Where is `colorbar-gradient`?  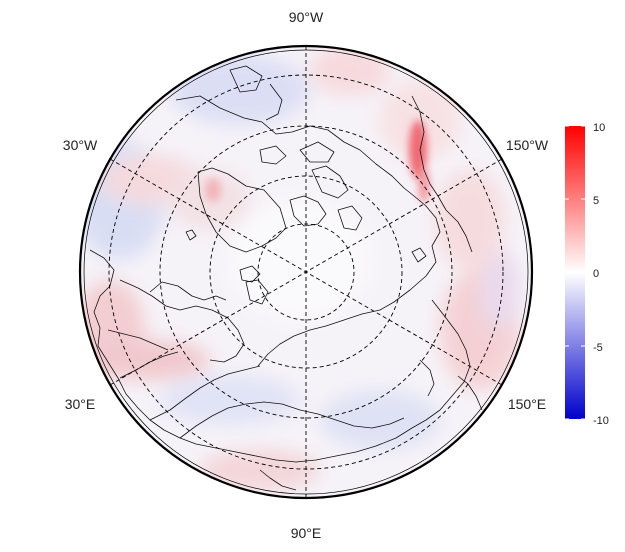 colorbar-gradient is located at coordinates (575, 272).